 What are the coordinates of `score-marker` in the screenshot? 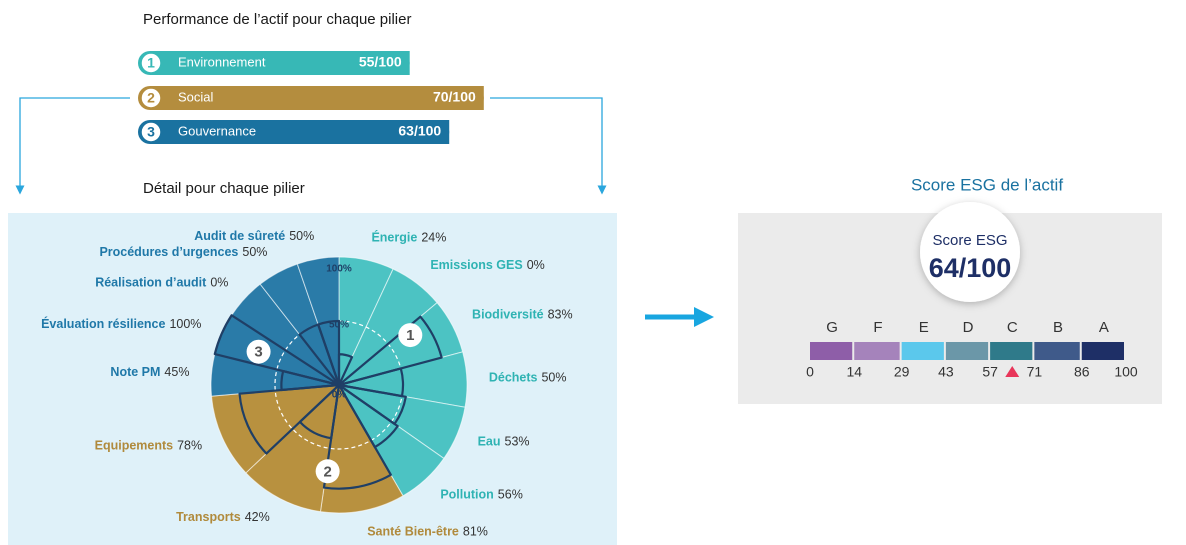 It's located at (1012, 371).